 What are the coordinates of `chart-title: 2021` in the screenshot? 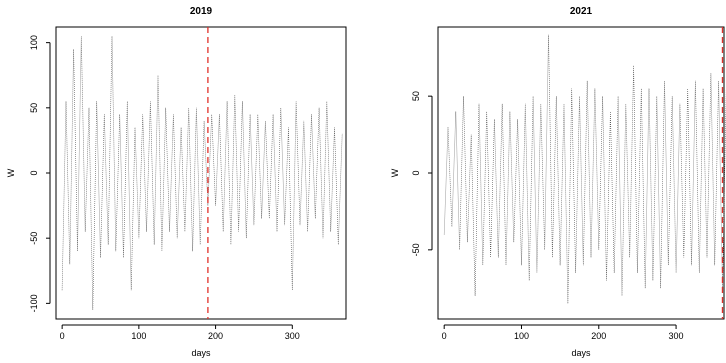 It's located at (581, 11).